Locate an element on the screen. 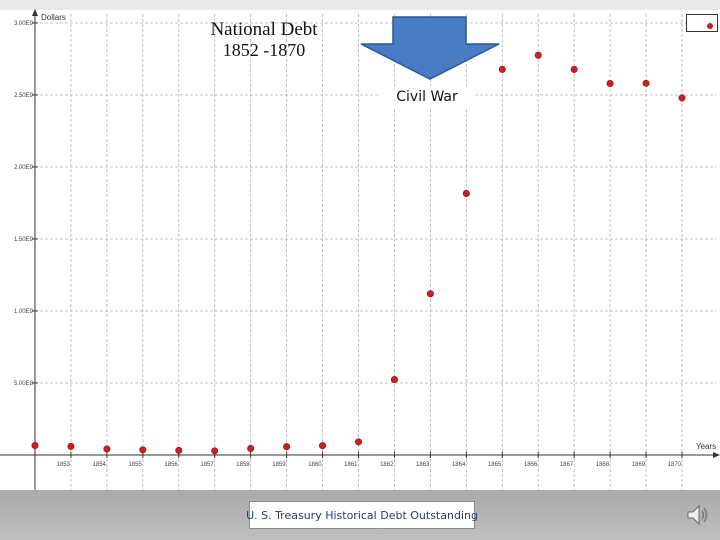 The image size is (720, 540). civil-war-arrow is located at coordinates (430, 48).